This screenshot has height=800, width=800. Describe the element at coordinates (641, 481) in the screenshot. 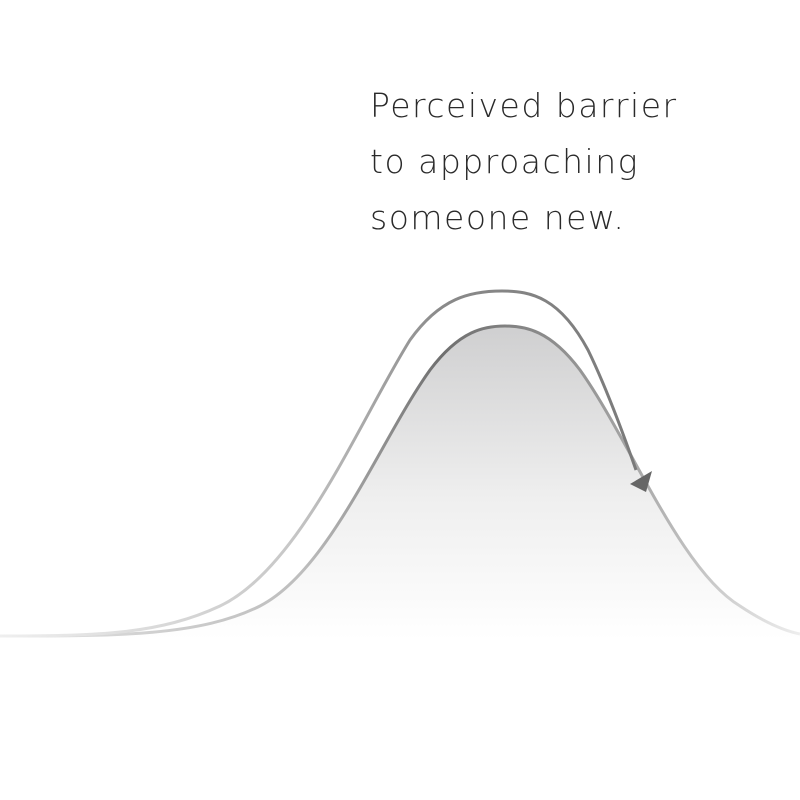

I see `arrowhead-icon` at that location.